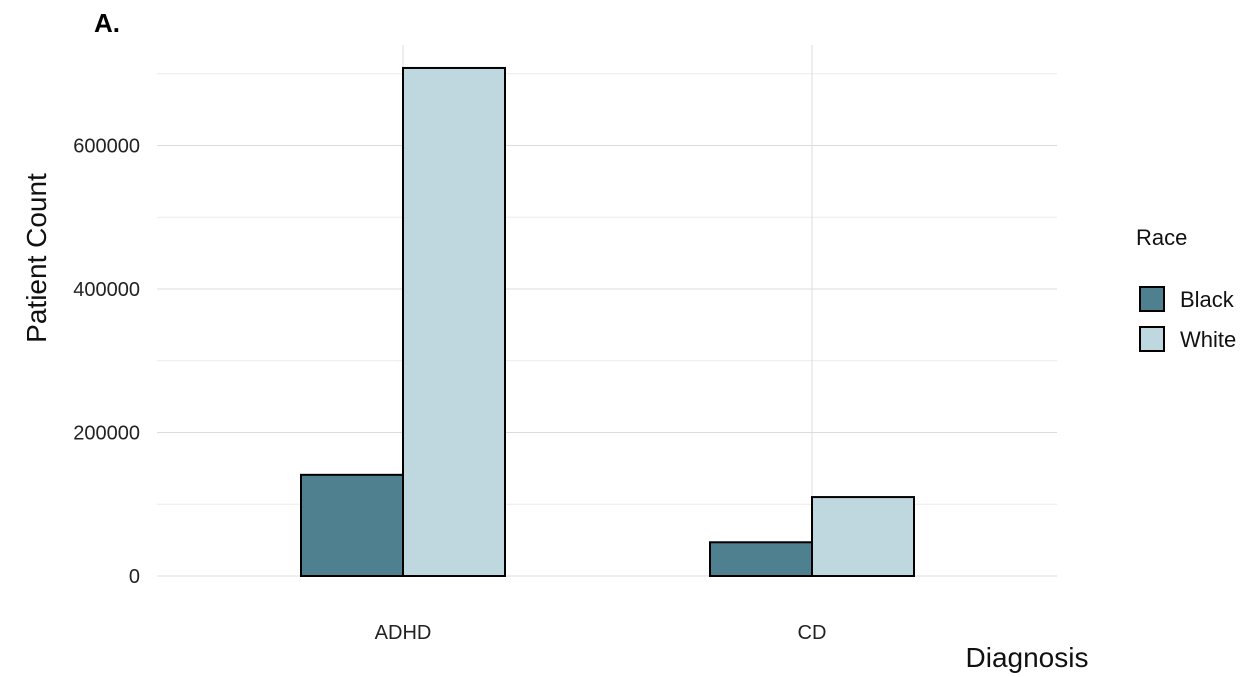  I want to click on y-axis-ticks: 0 200000 400000 600000, so click(106, 361).